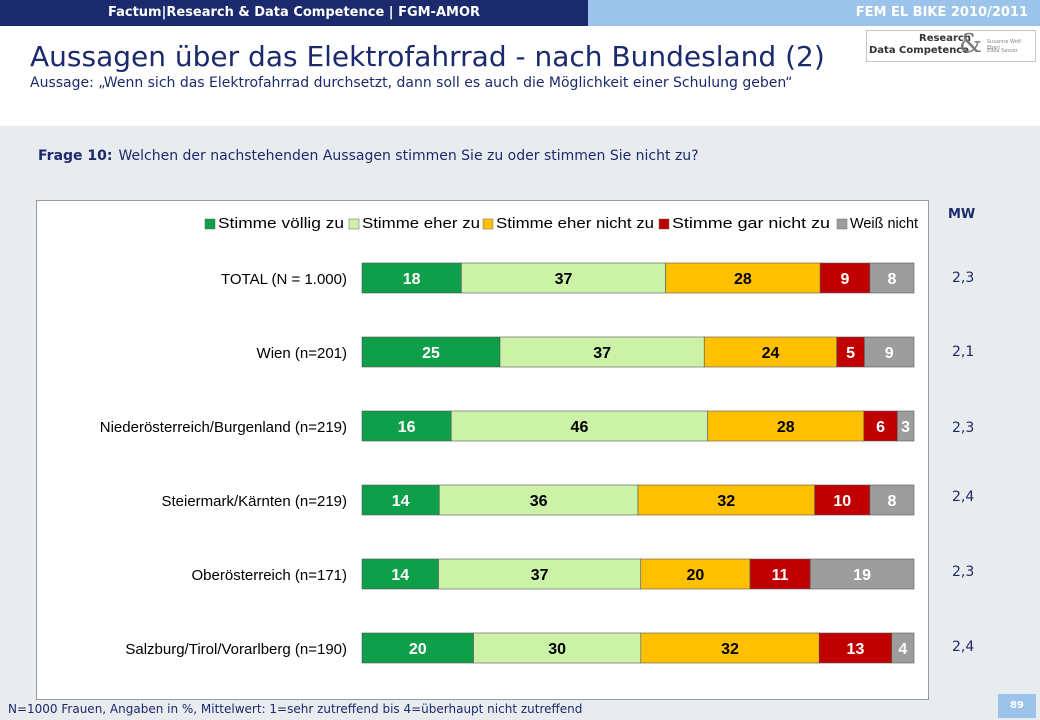 This screenshot has height=720, width=1040. What do you see at coordinates (919, 50) in the screenshot?
I see `logo-line2: Data Competence` at bounding box center [919, 50].